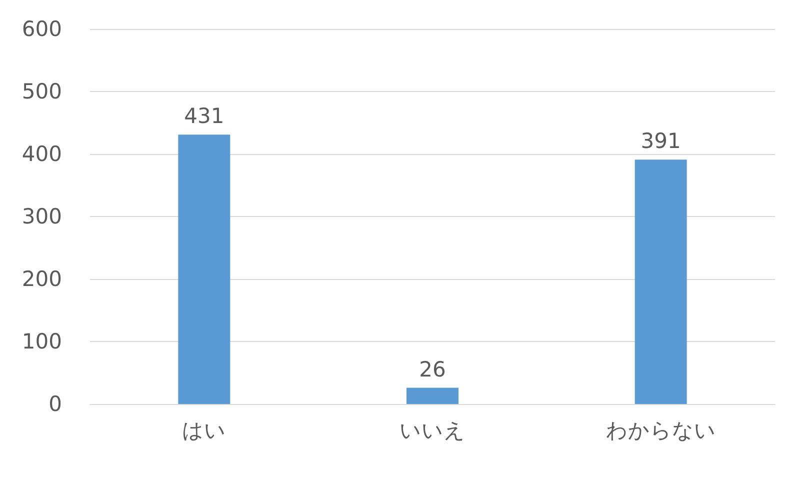  Describe the element at coordinates (432, 369) in the screenshot. I see `data-label: 26` at that location.